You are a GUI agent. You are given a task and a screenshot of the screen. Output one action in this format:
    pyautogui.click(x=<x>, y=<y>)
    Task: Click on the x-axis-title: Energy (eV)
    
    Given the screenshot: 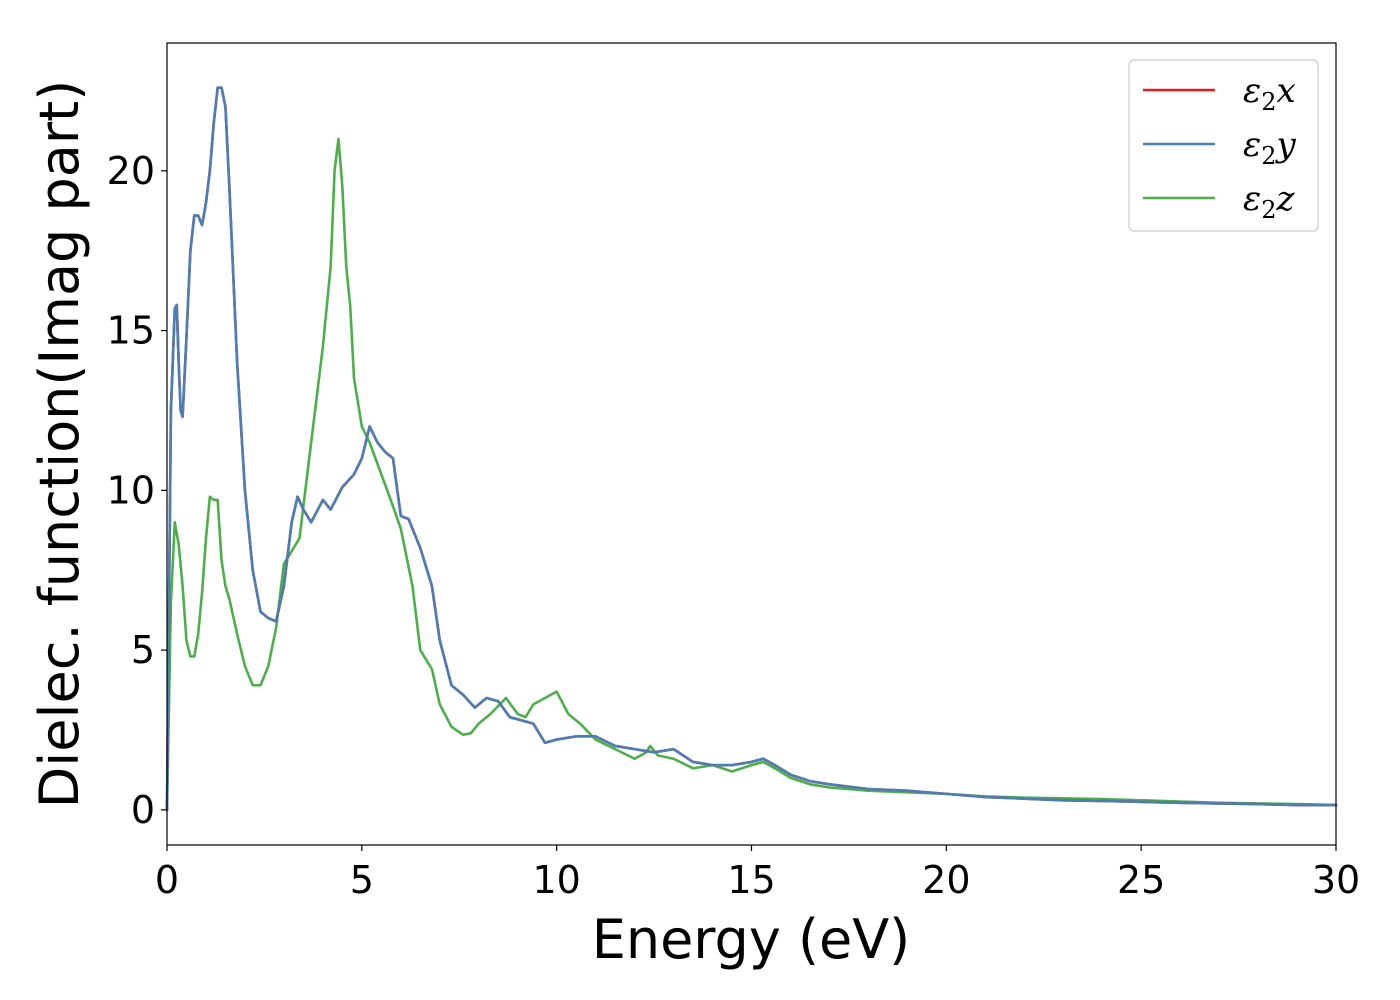 What is the action you would take?
    pyautogui.click(x=751, y=939)
    